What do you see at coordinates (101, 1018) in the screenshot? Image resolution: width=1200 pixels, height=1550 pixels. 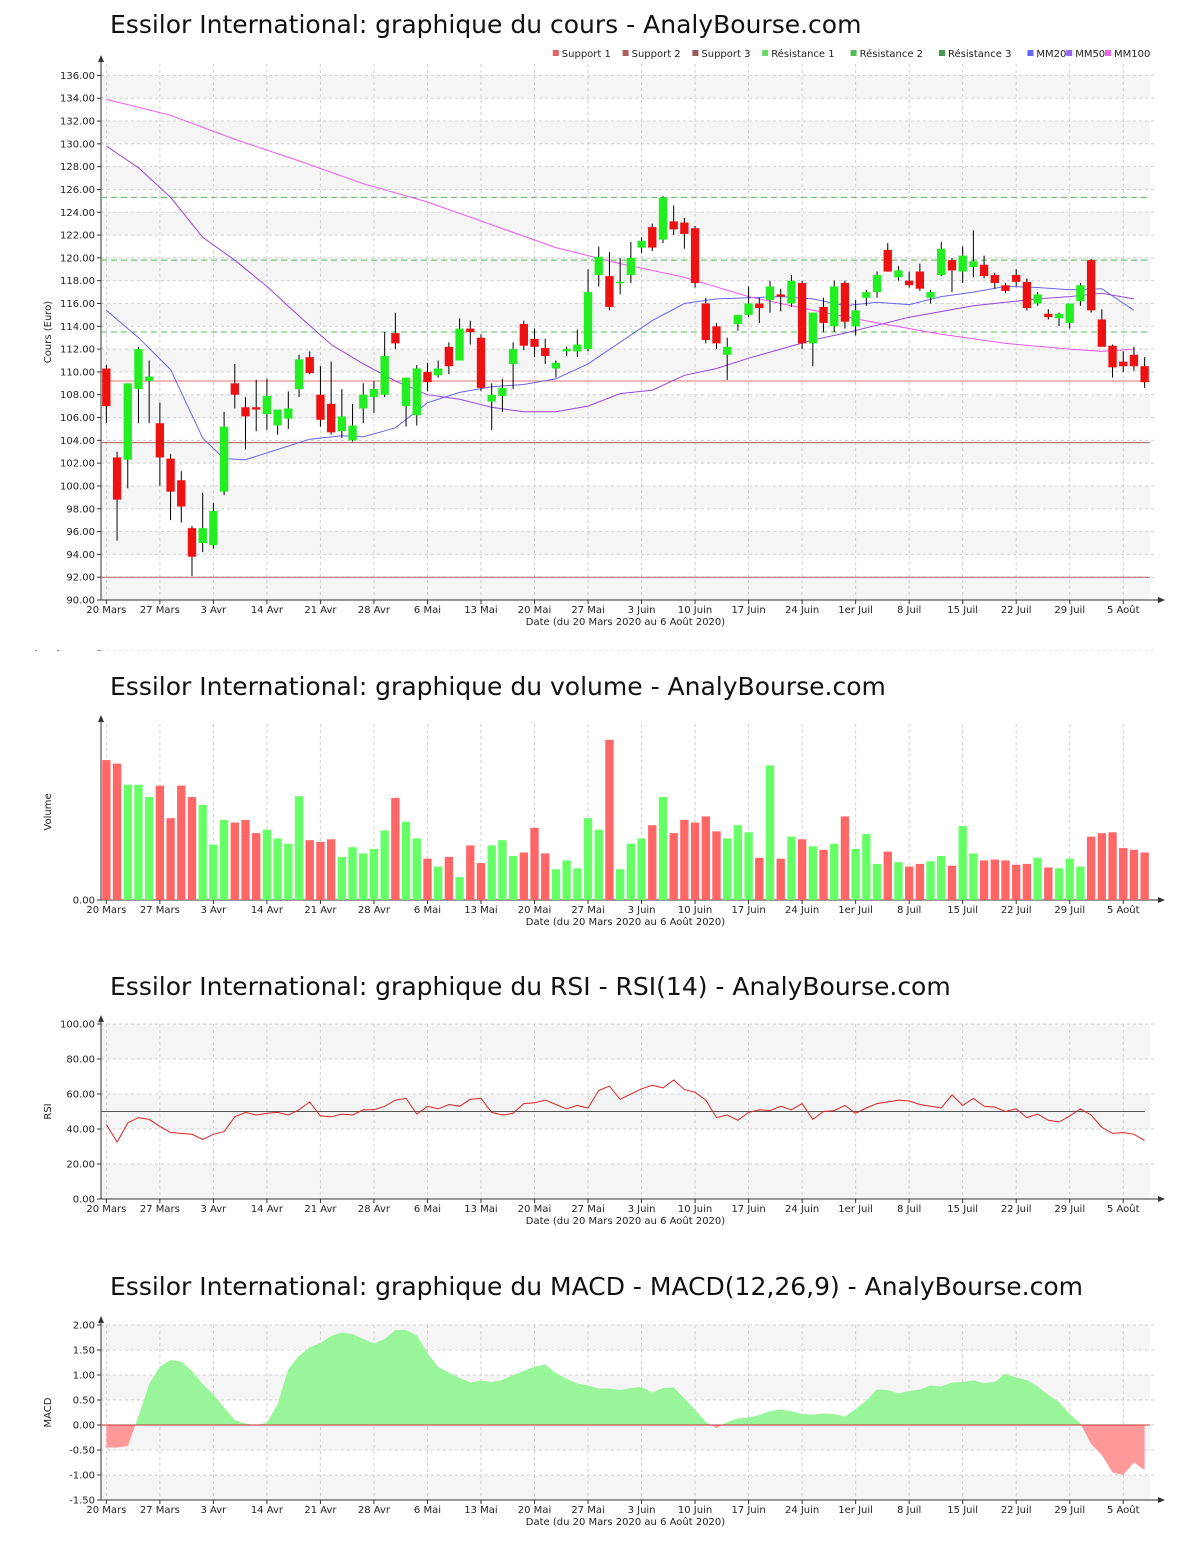 I see `rsi-yaxis-arrow` at bounding box center [101, 1018].